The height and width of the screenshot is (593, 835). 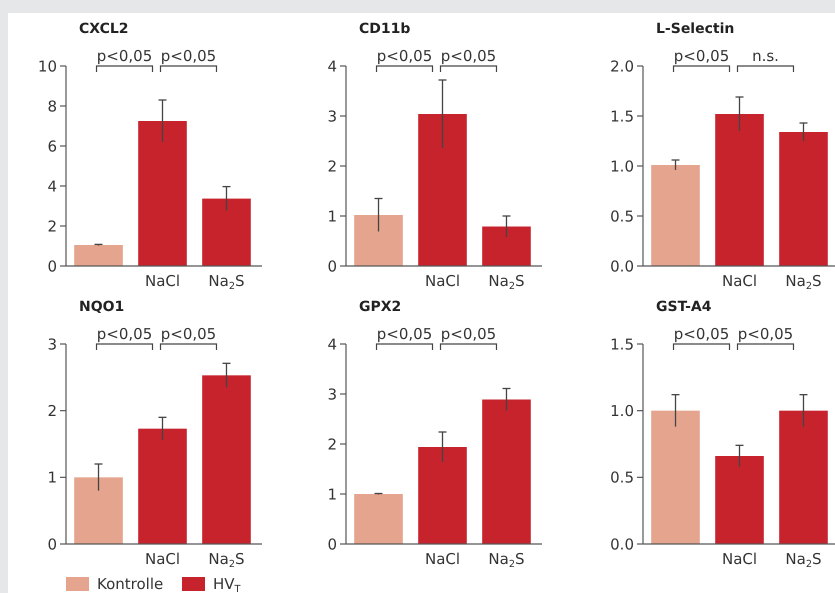 I want to click on y-tick-label: 2.0, so click(x=622, y=66).